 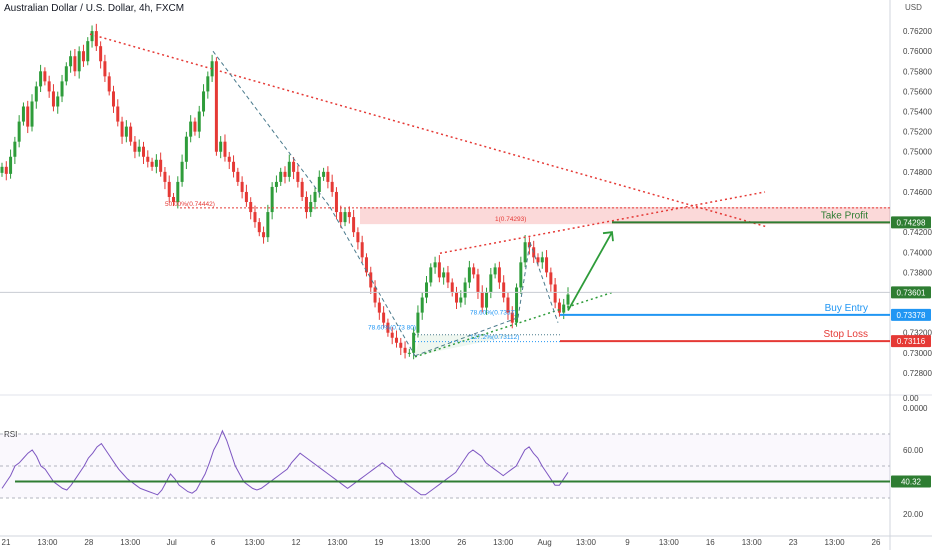 I want to click on channel-upper-line, so click(x=602, y=223).